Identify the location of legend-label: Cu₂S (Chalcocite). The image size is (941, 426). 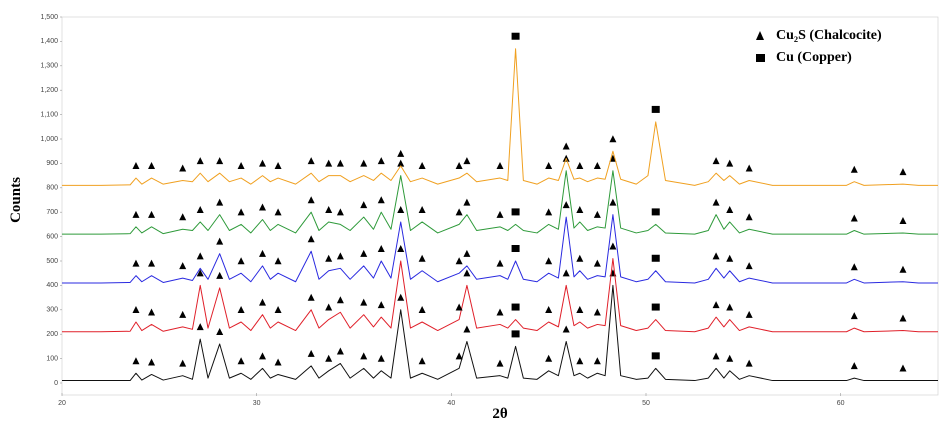
(829, 35).